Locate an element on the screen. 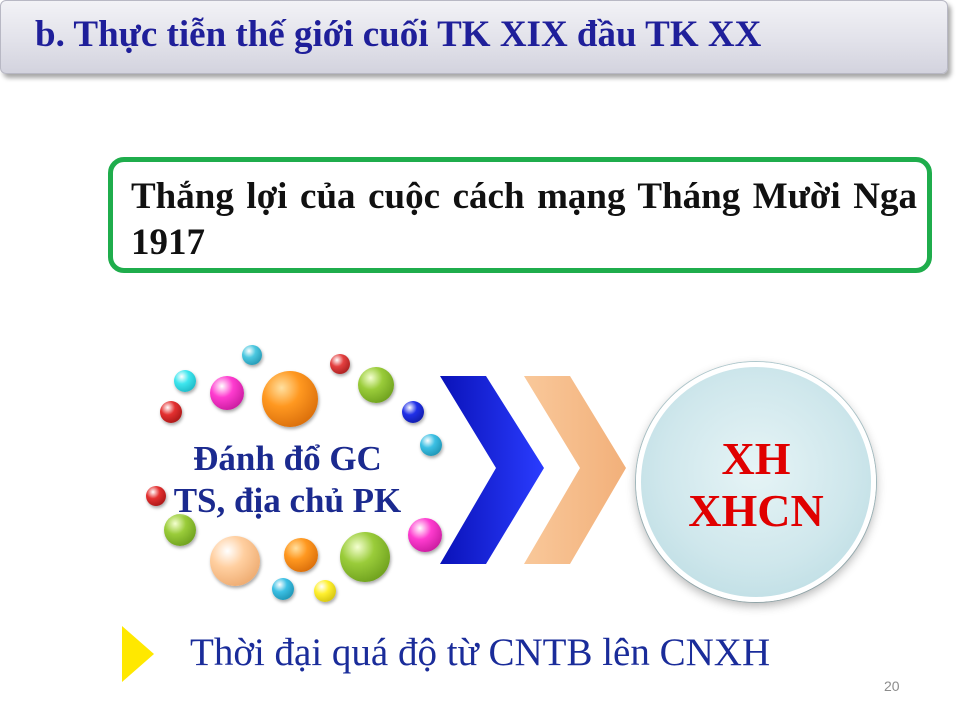 The height and width of the screenshot is (720, 960). page-number: 20 is located at coordinates (892, 686).